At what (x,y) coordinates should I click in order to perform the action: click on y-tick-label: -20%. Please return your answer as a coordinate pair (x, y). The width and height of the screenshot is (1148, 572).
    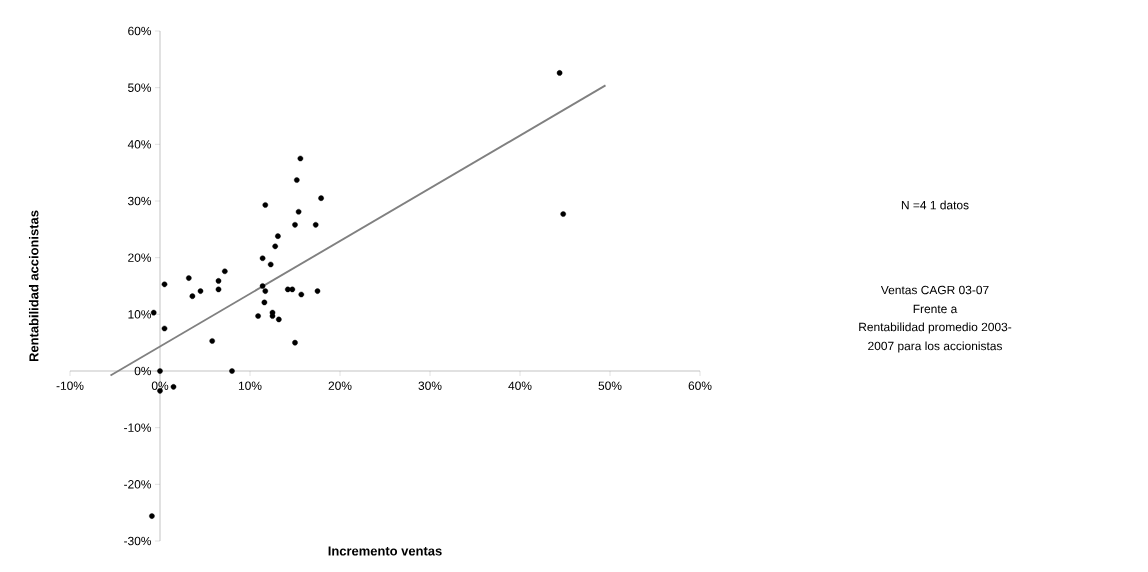
    Looking at the image, I should click on (138, 484).